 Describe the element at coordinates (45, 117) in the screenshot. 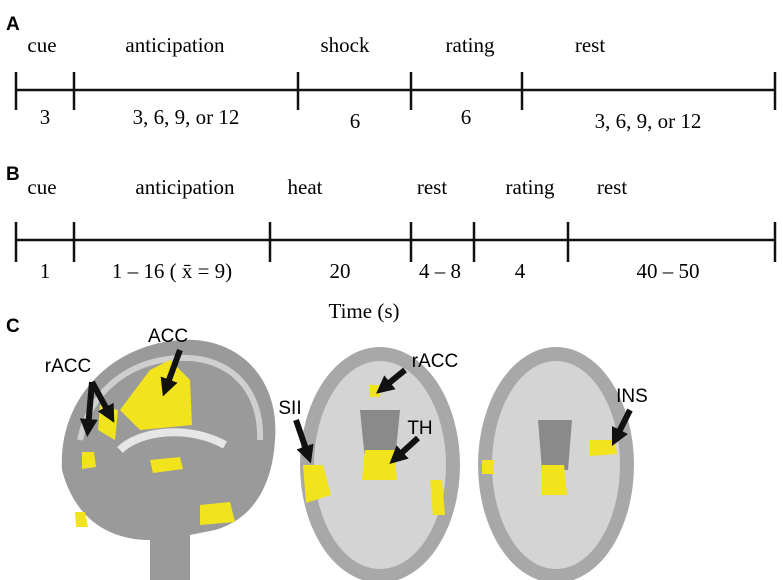

I see `duration: 3` at that location.